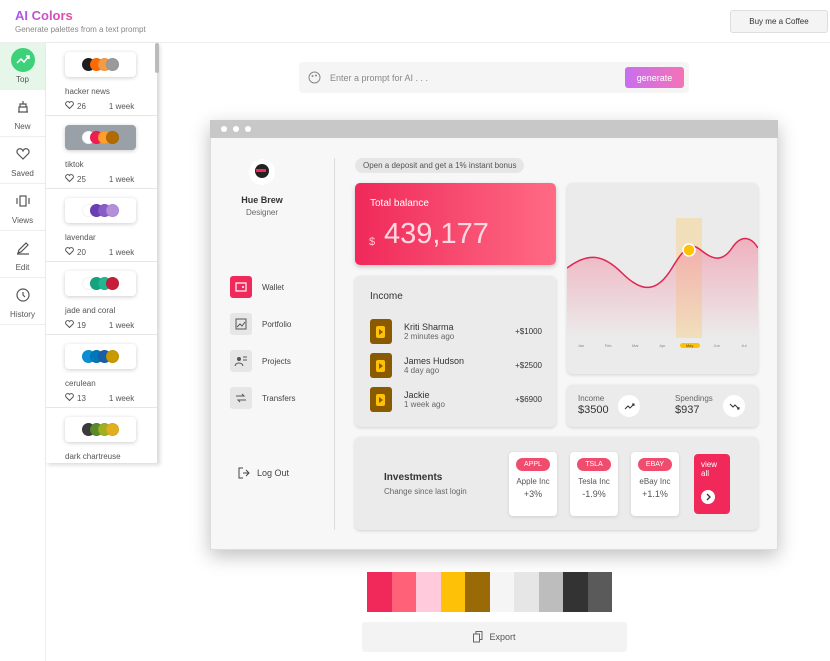 Image resolution: width=830 pixels, height=661 pixels. I want to click on logout-icon, so click(244, 473).